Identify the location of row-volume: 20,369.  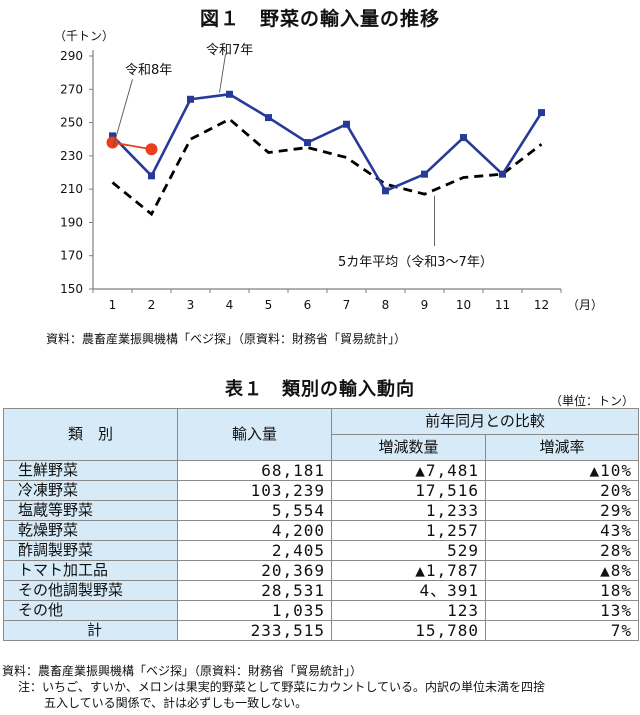
(254, 570).